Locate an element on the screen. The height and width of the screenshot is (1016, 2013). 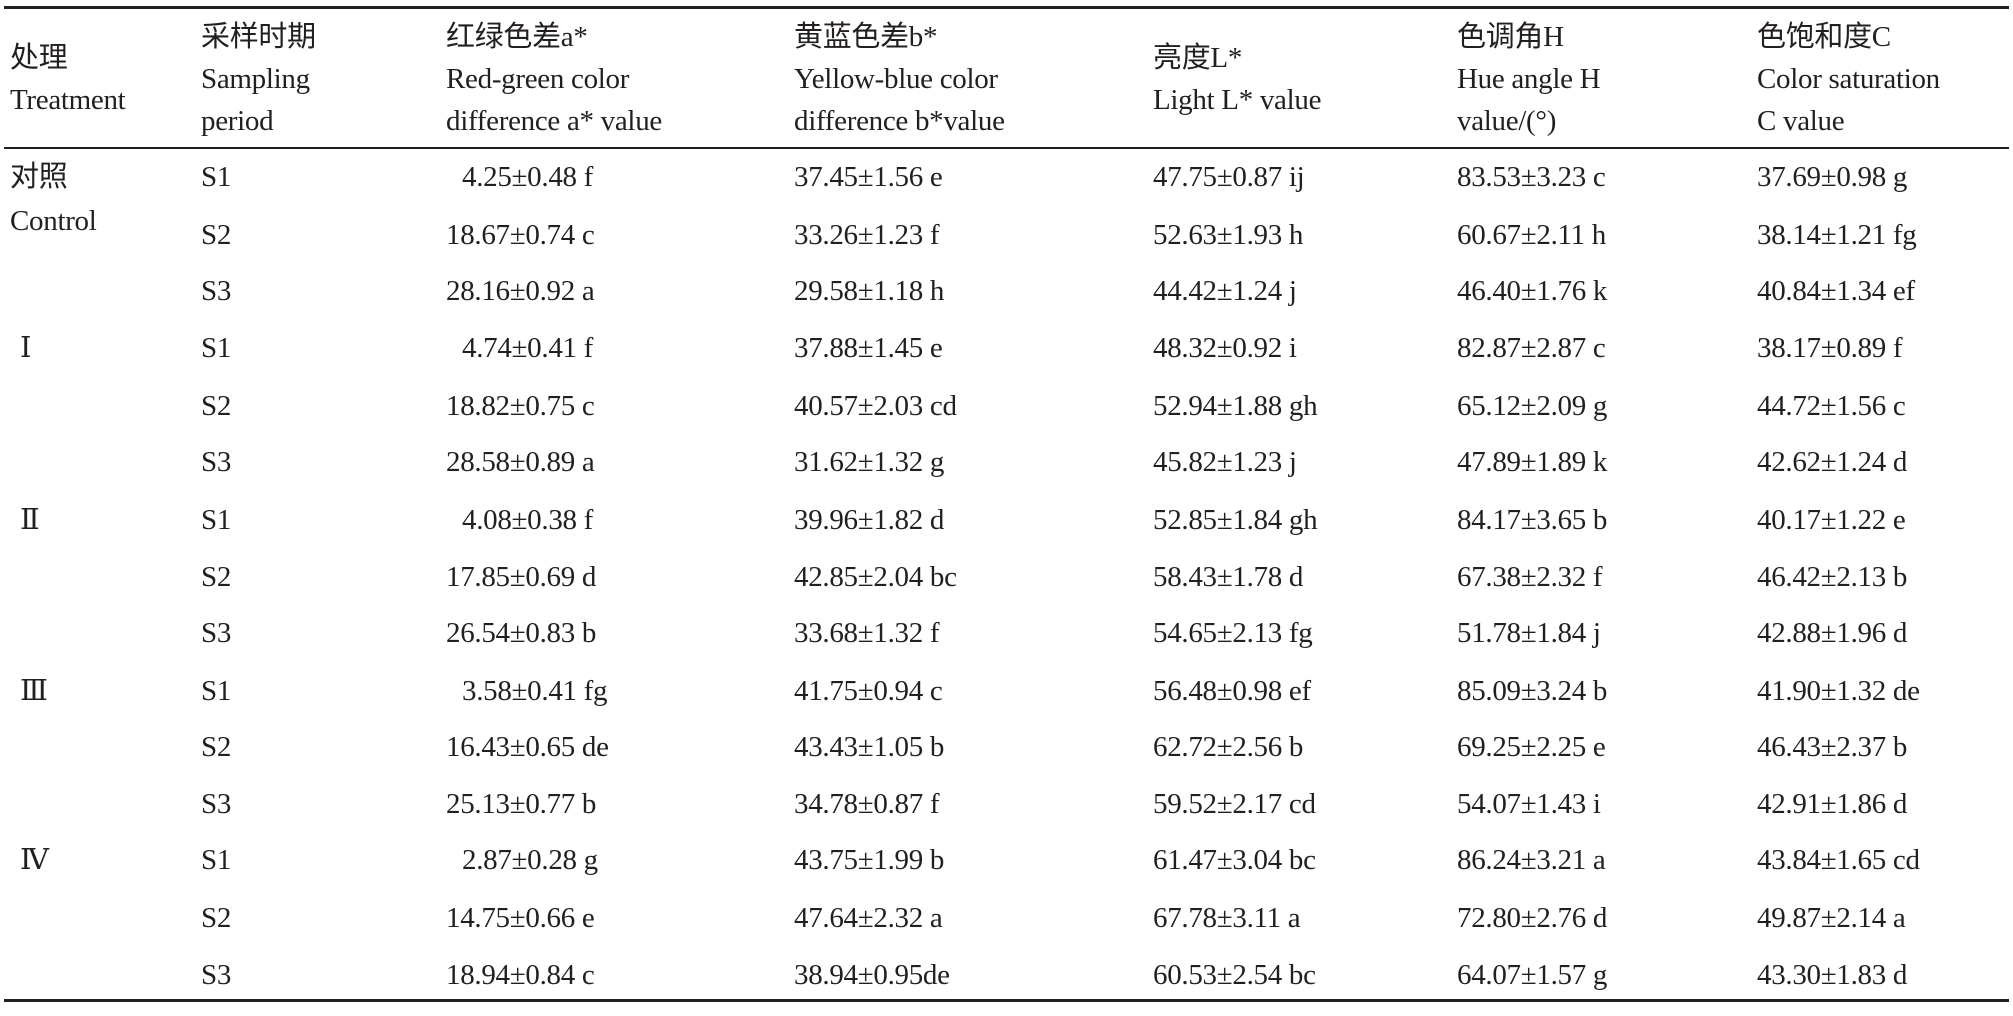
value-cell-hue-angle: 67.38±2.32 f is located at coordinates (1530, 577).